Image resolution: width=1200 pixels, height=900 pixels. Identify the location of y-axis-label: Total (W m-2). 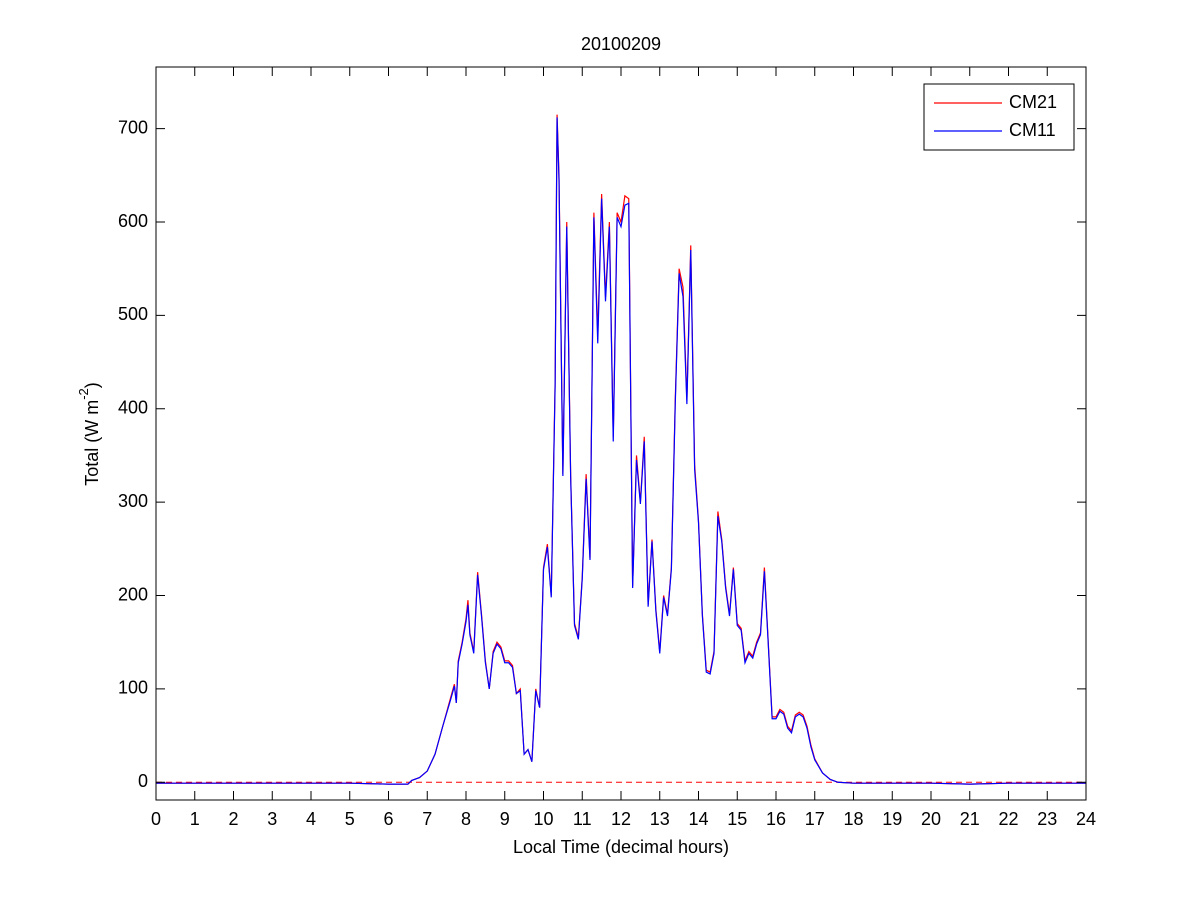
(88, 434).